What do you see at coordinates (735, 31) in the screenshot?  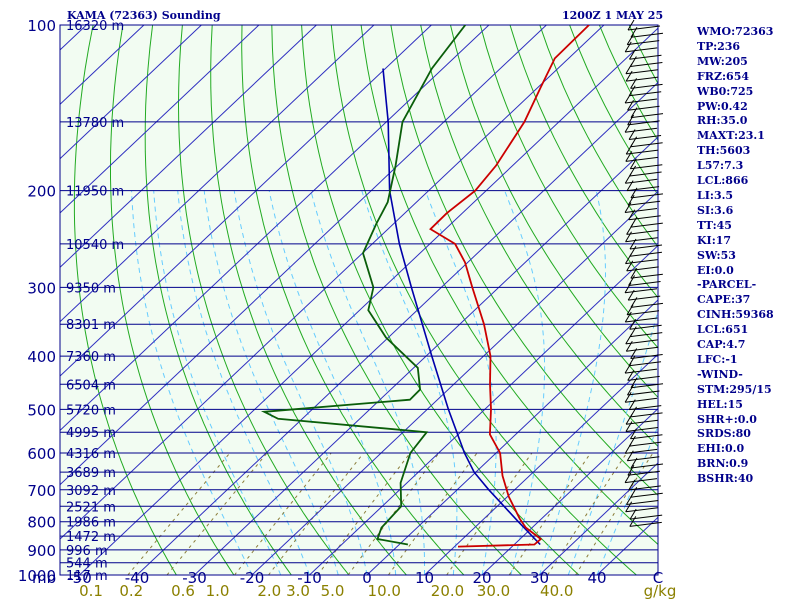 I see `index-item: WMO:72363` at bounding box center [735, 31].